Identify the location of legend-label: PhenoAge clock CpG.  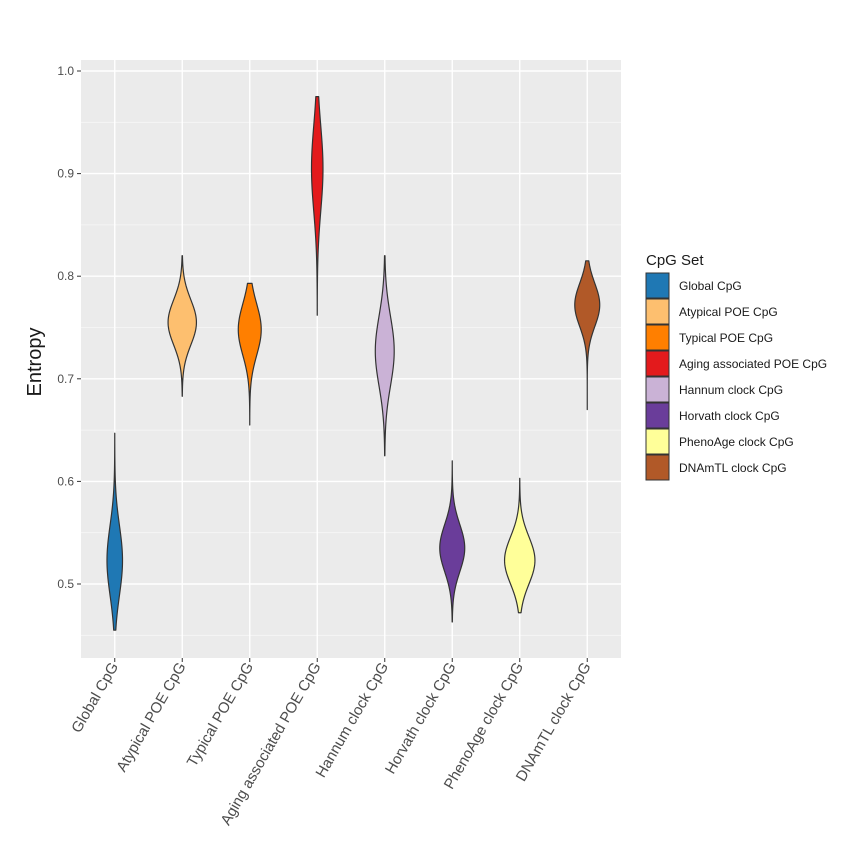
(736, 442).